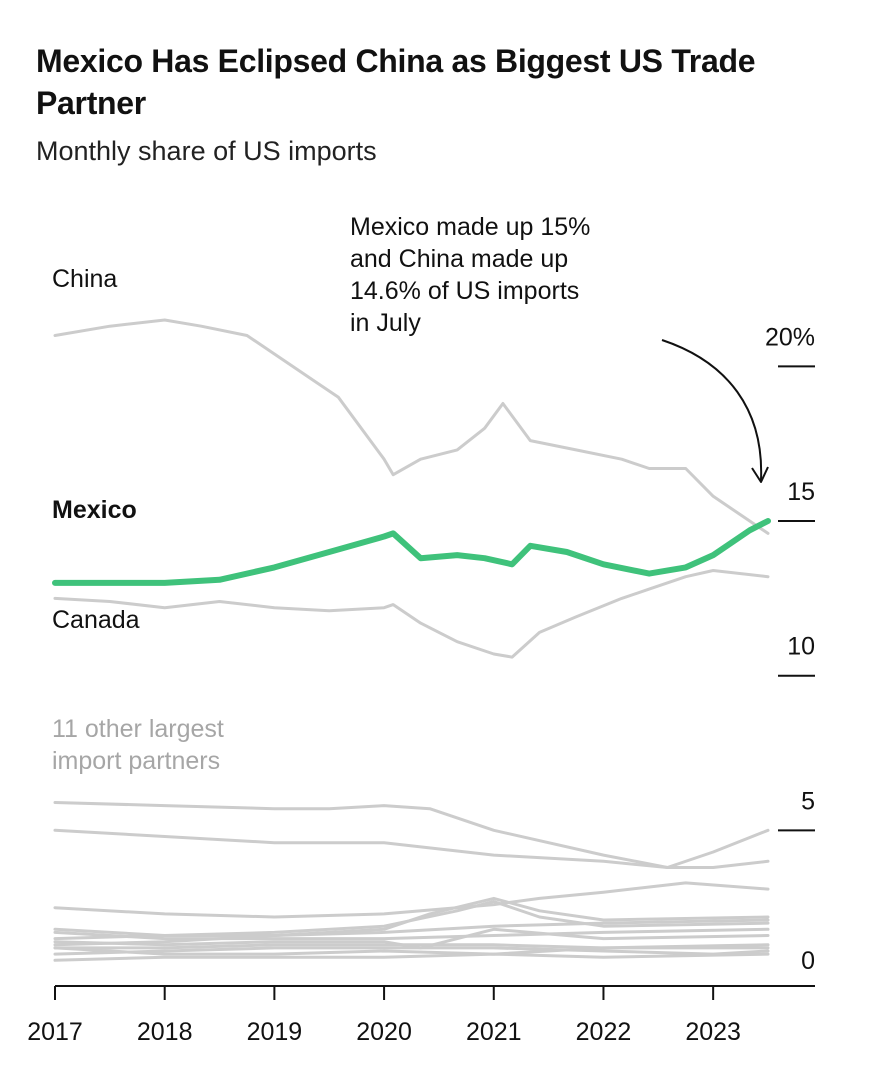  Describe the element at coordinates (421, 1015) in the screenshot. I see `x-axis: 2017 2018 2019 2020 2021 2022 2023` at that location.